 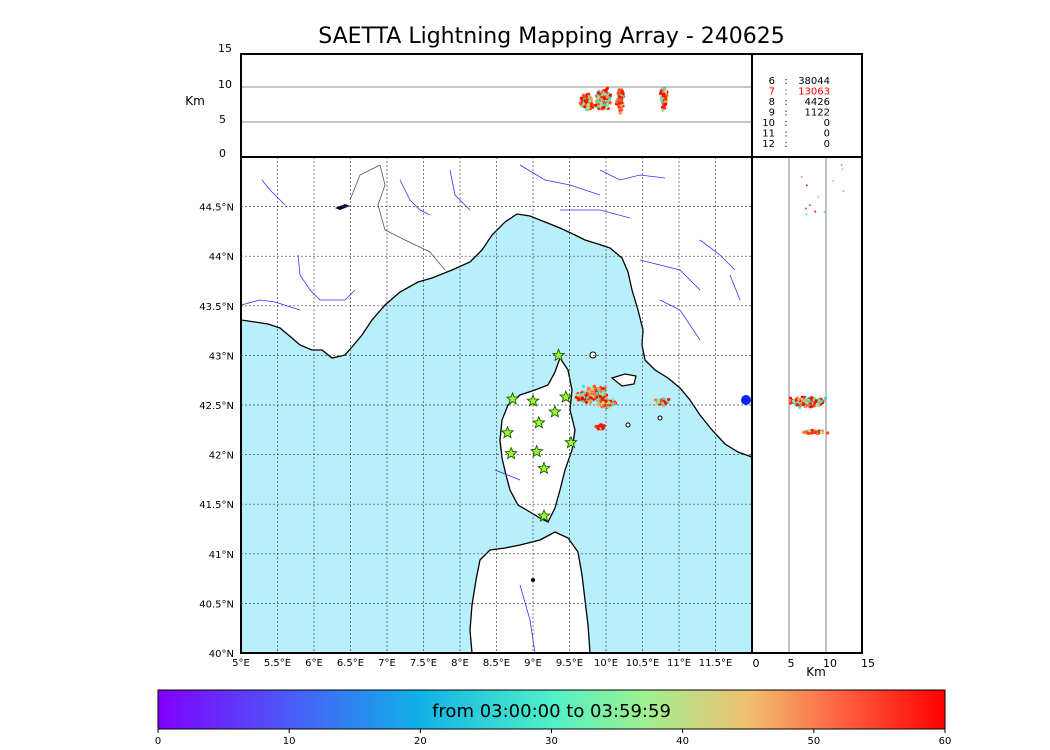 What do you see at coordinates (241, 663) in the screenshot?
I see `longitude-tick-label: 5°E` at bounding box center [241, 663].